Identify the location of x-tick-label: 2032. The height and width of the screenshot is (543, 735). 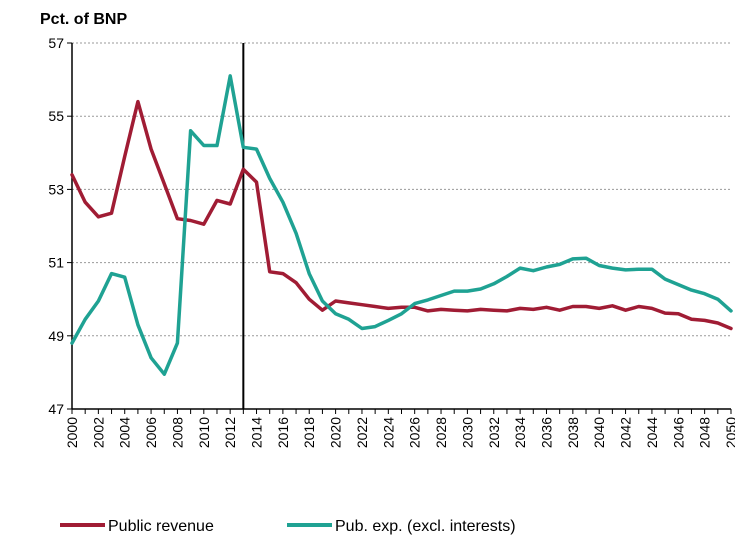
(494, 432).